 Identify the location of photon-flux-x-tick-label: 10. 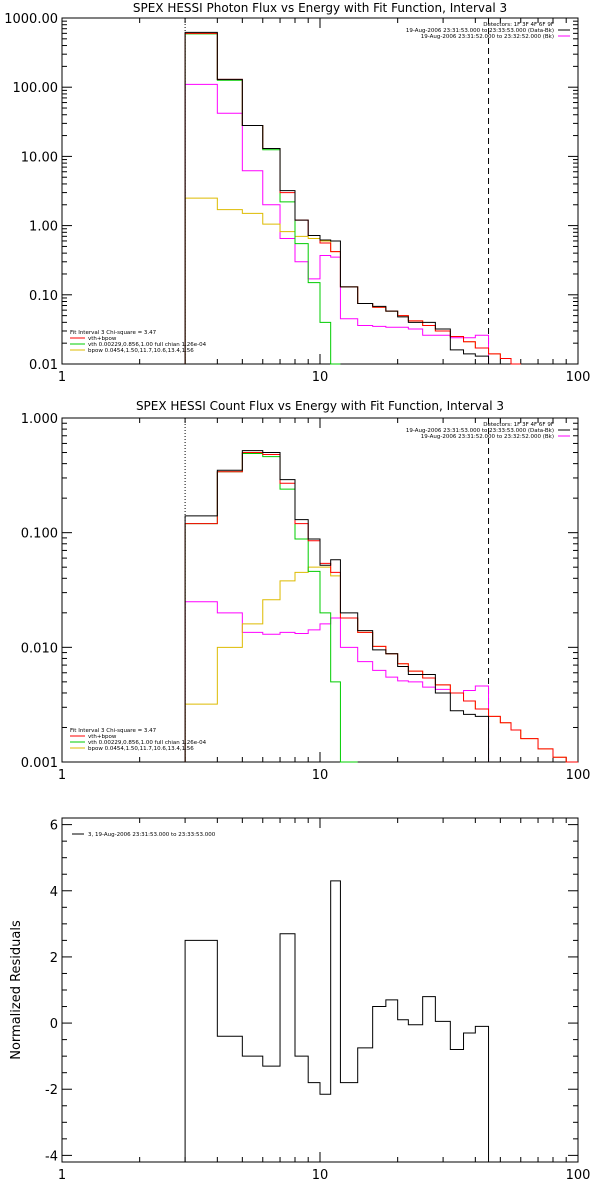
(320, 377).